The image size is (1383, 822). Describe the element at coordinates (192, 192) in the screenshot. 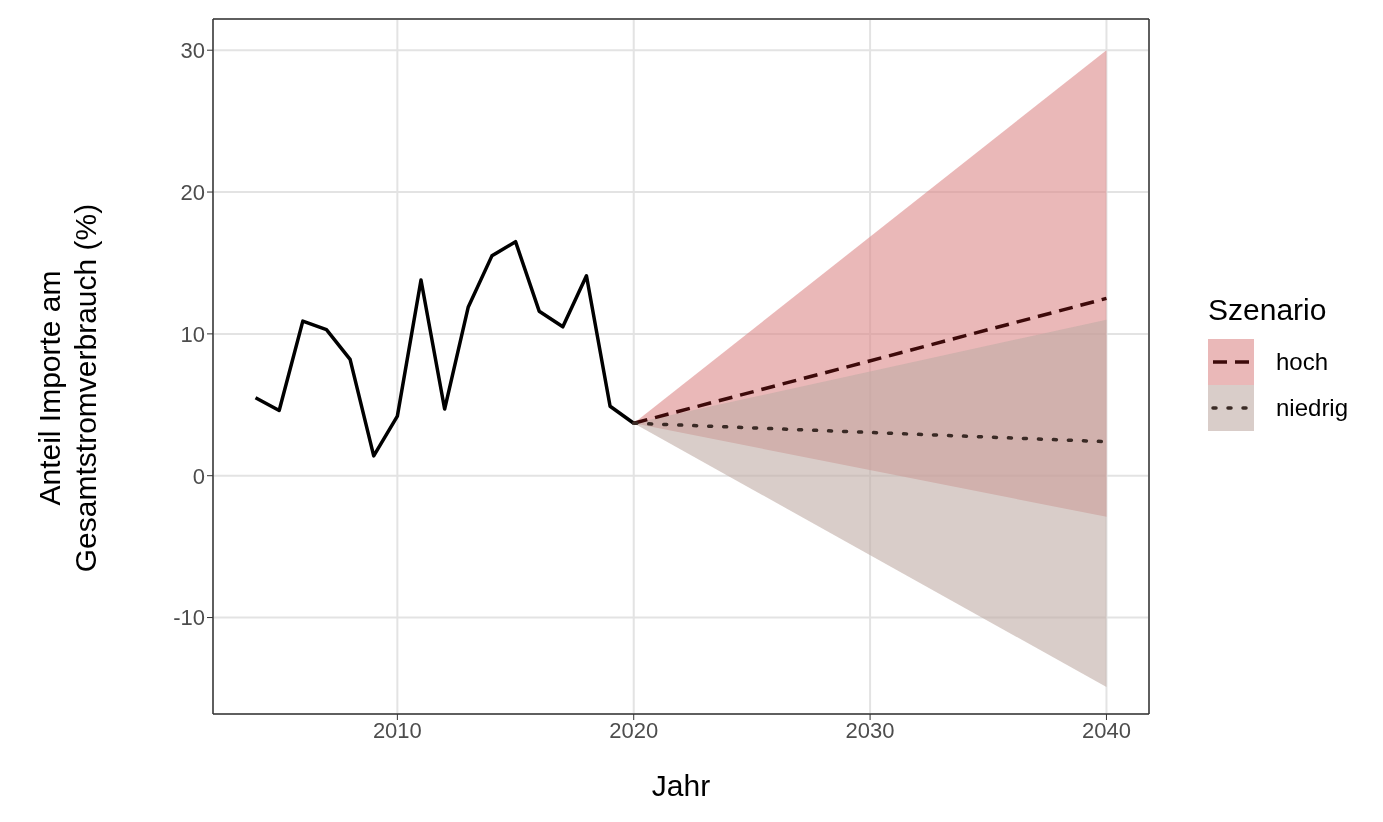

I see `y-tick-label: 20` at that location.